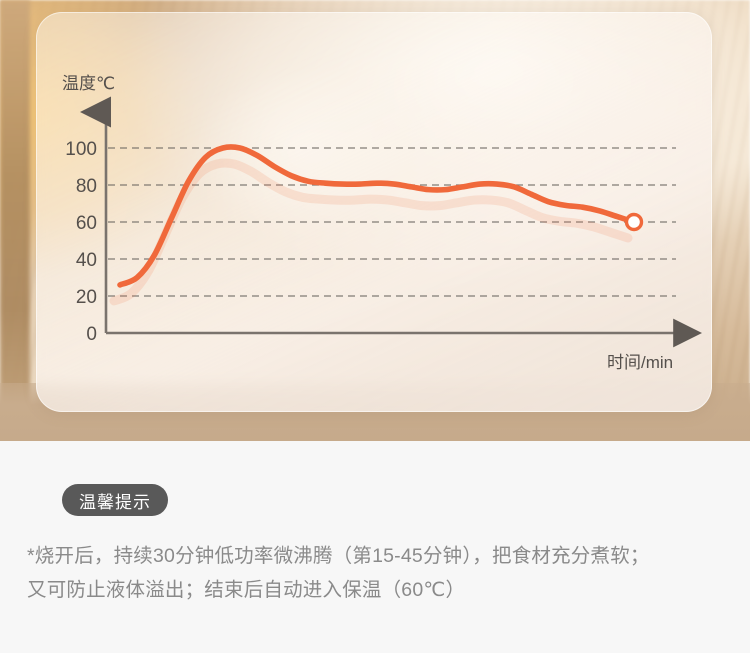  Describe the element at coordinates (640, 362) in the screenshot. I see `x-axis-title: 时间/min` at that location.